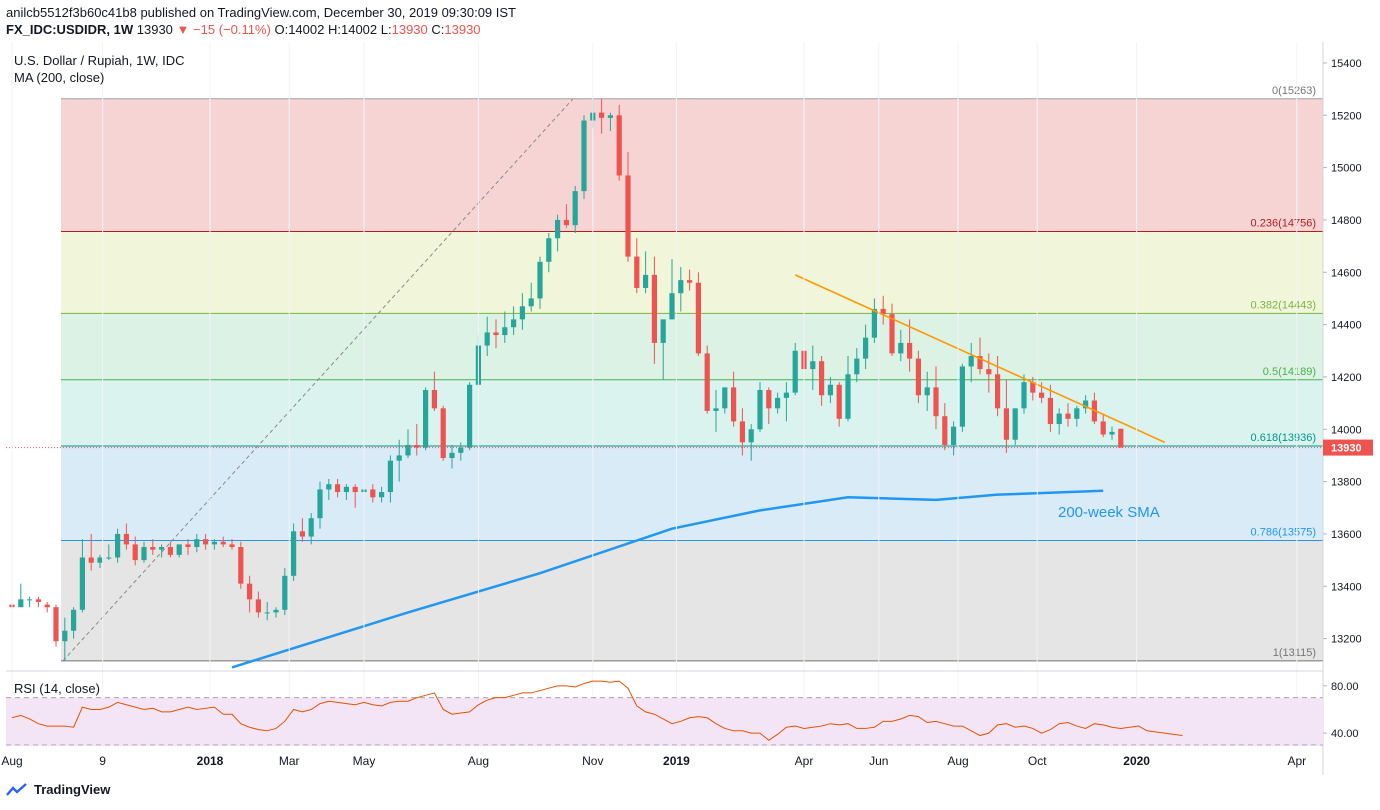 This screenshot has width=1380, height=810. I want to click on rsi-tick-label: 80.00, so click(1345, 687).